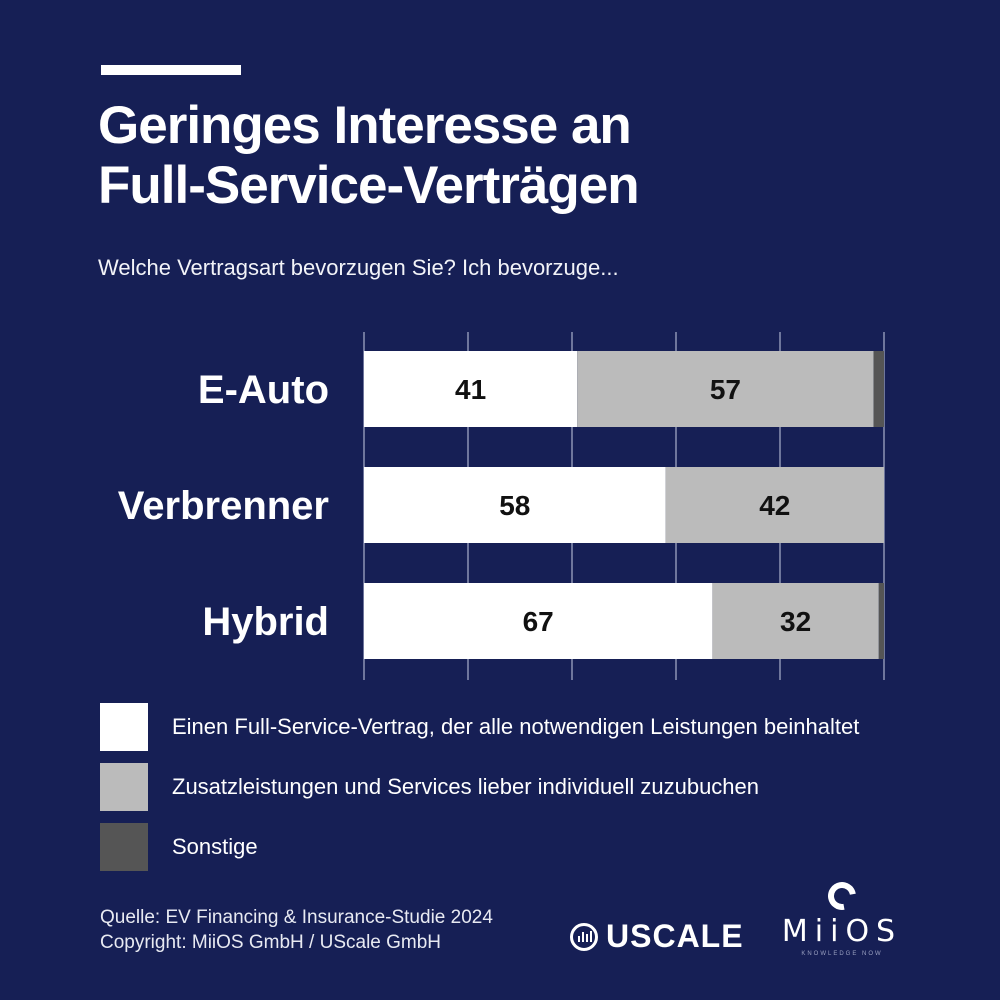 The height and width of the screenshot is (1000, 1000). Describe the element at coordinates (842, 896) in the screenshot. I see `miios-swirl-icon` at that location.